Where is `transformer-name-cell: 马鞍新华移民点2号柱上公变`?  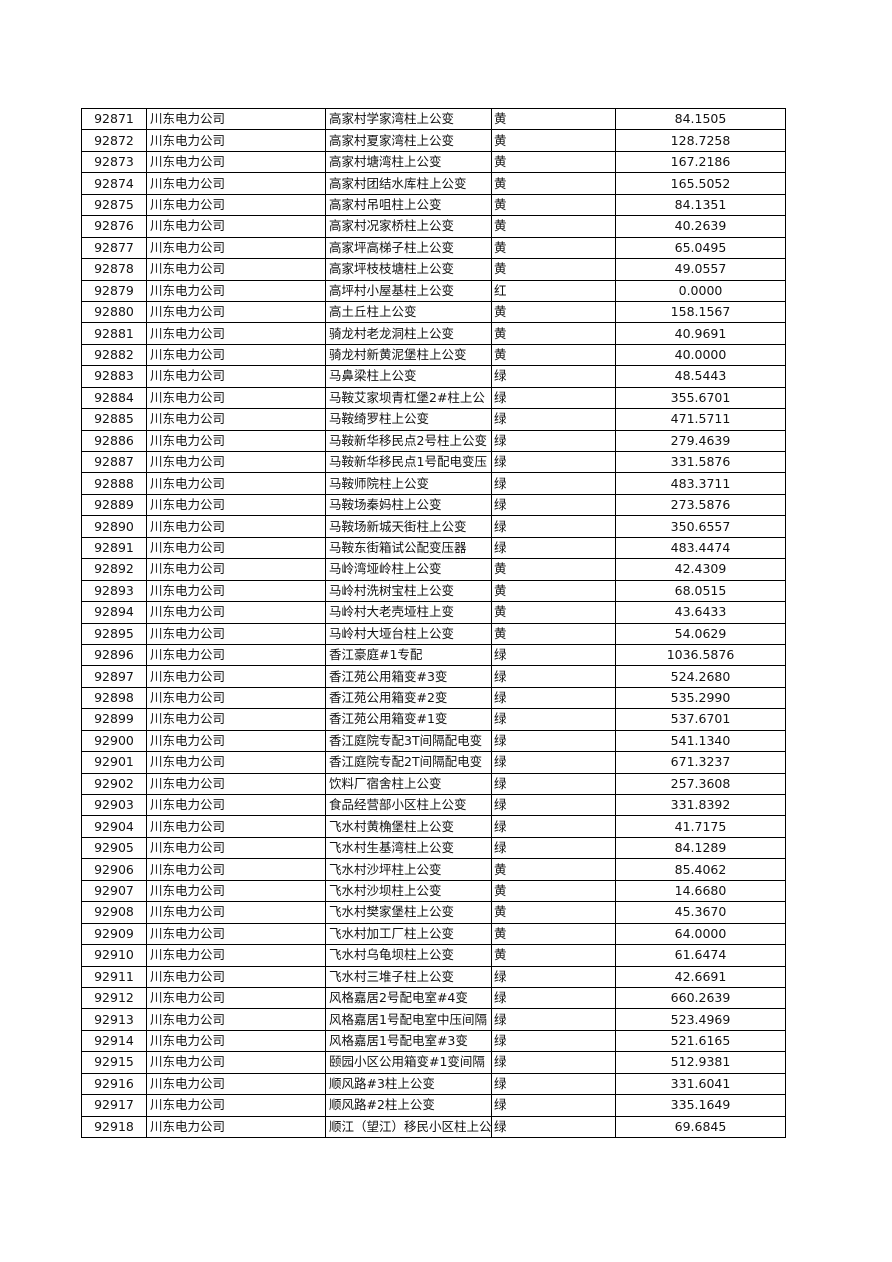
transformer-name-cell: 马鞍新华移民点2号柱上公变 is located at coordinates (408, 441).